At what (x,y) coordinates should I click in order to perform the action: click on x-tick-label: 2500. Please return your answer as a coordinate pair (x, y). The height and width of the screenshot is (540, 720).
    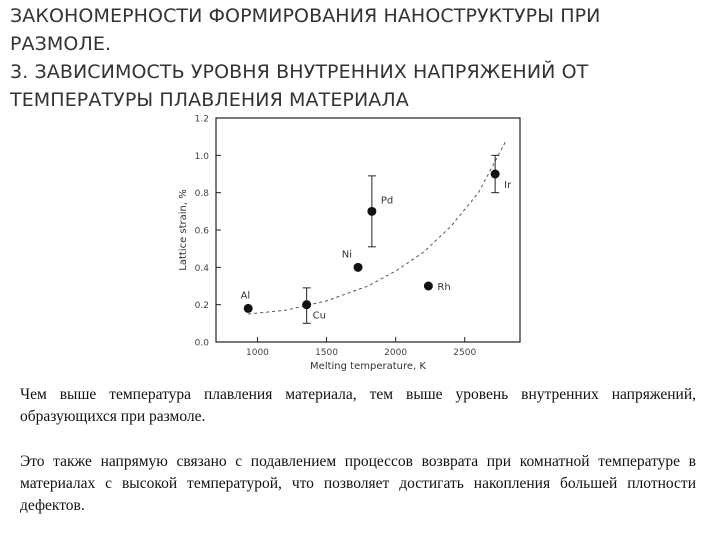
    Looking at the image, I should click on (464, 353).